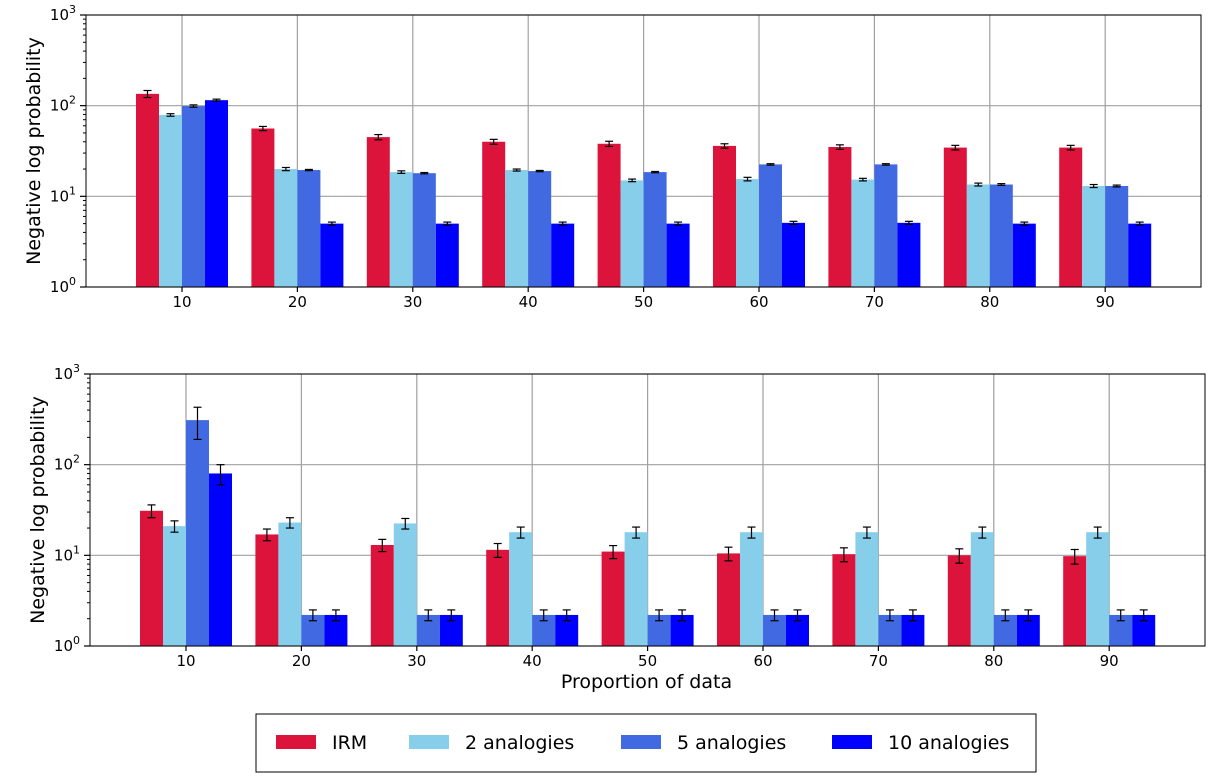 This screenshot has height=781, width=1217. I want to click on x-tick-label: 70, so click(874, 302).